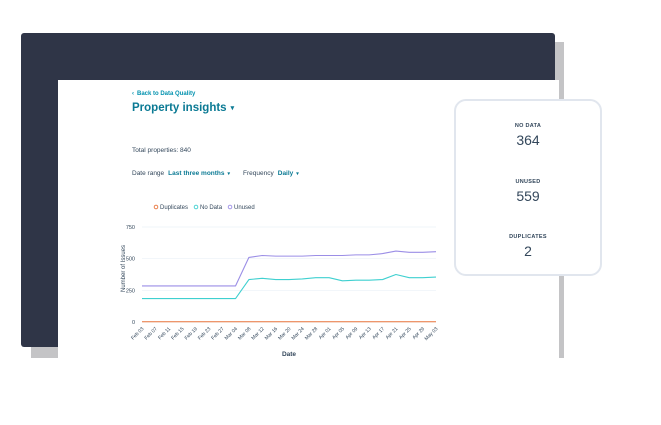 The image size is (661, 425). Describe the element at coordinates (405, 333) in the screenshot. I see `x-tick-label: Apr 25` at that location.